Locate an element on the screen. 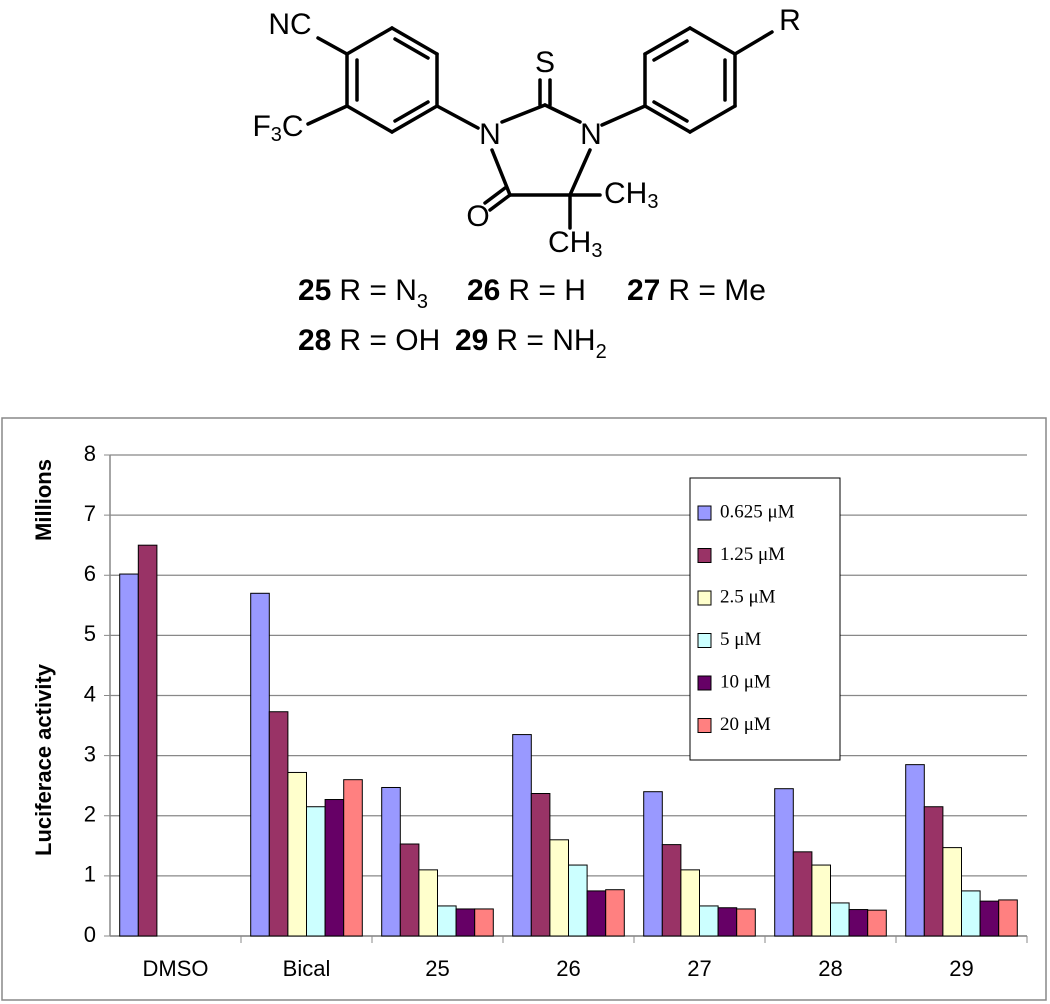 This screenshot has width=1050, height=1004. y-tick-label: 1 is located at coordinates (90, 874).